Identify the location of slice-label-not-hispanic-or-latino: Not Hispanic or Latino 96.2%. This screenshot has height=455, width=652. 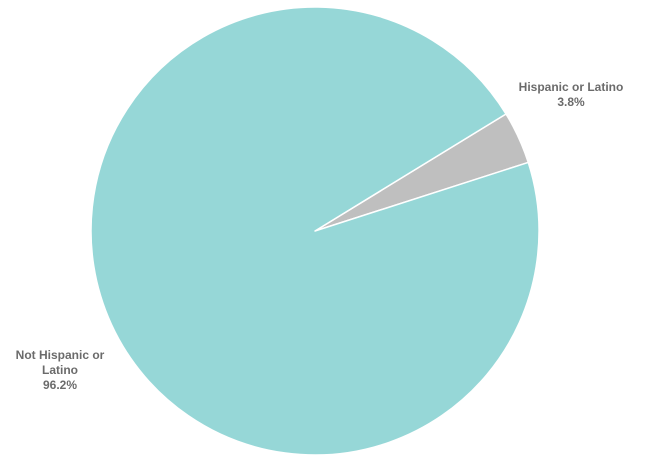
(60, 370).